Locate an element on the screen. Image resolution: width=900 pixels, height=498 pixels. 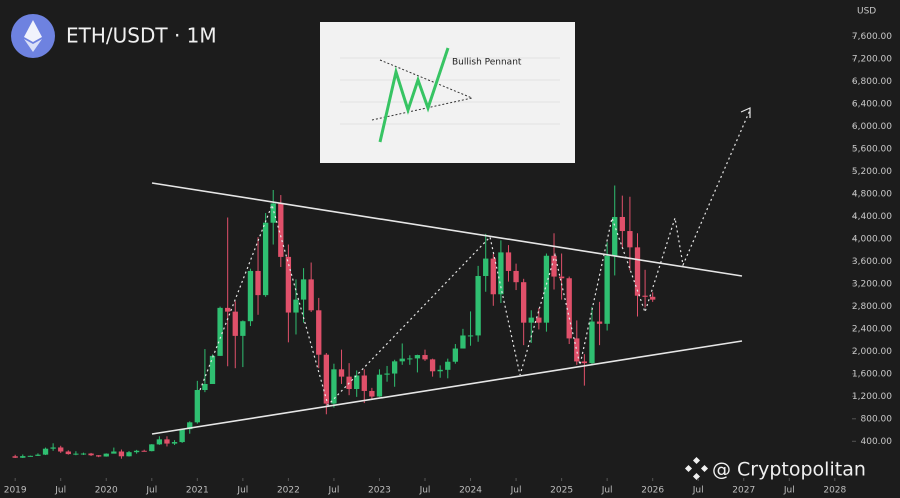
y-tick-label: 7,600.00 is located at coordinates (872, 37).